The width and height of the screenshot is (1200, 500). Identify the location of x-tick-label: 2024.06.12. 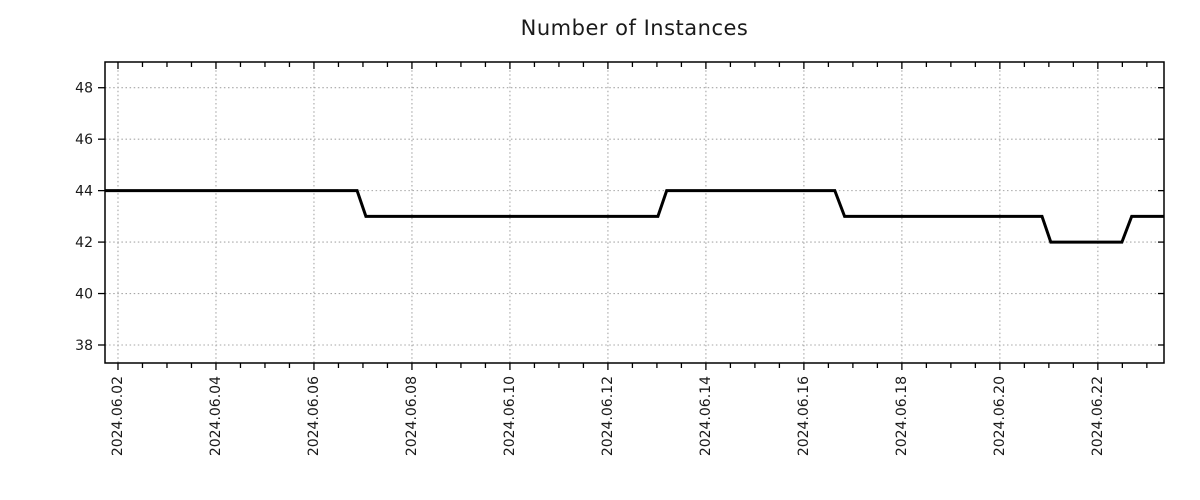
(608, 416).